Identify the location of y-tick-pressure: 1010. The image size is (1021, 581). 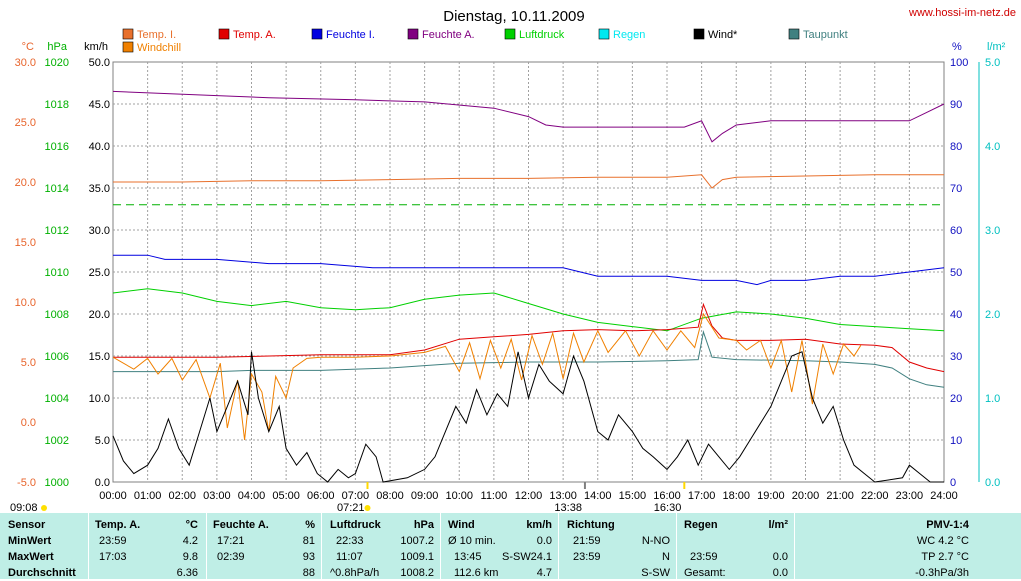
(57, 273).